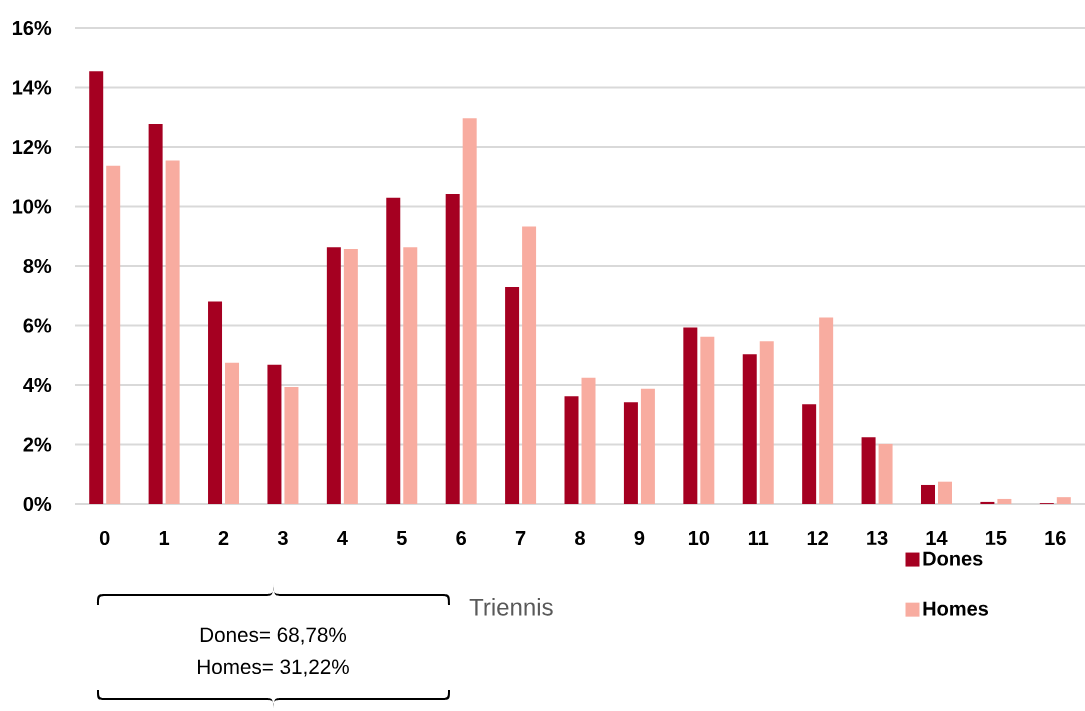 Image resolution: width=1085 pixels, height=711 pixels. I want to click on x-tick-label: 8, so click(580, 538).